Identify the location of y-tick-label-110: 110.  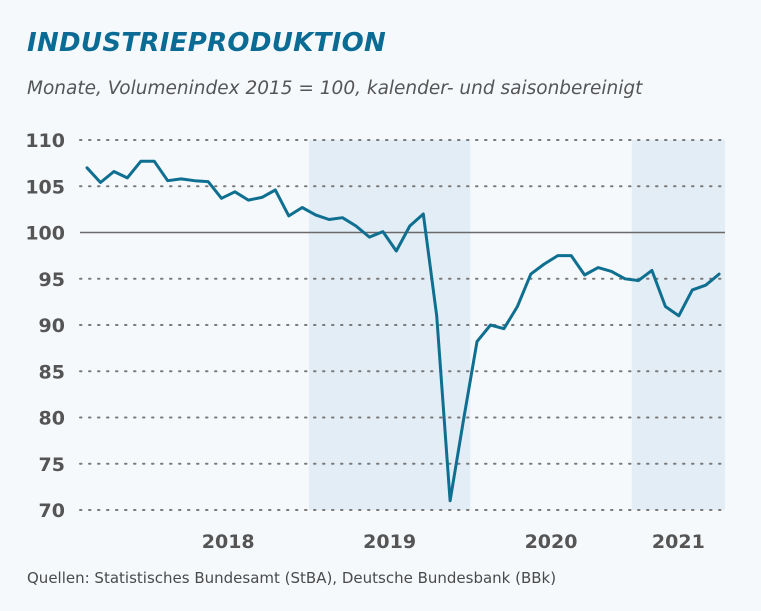
(45, 141).